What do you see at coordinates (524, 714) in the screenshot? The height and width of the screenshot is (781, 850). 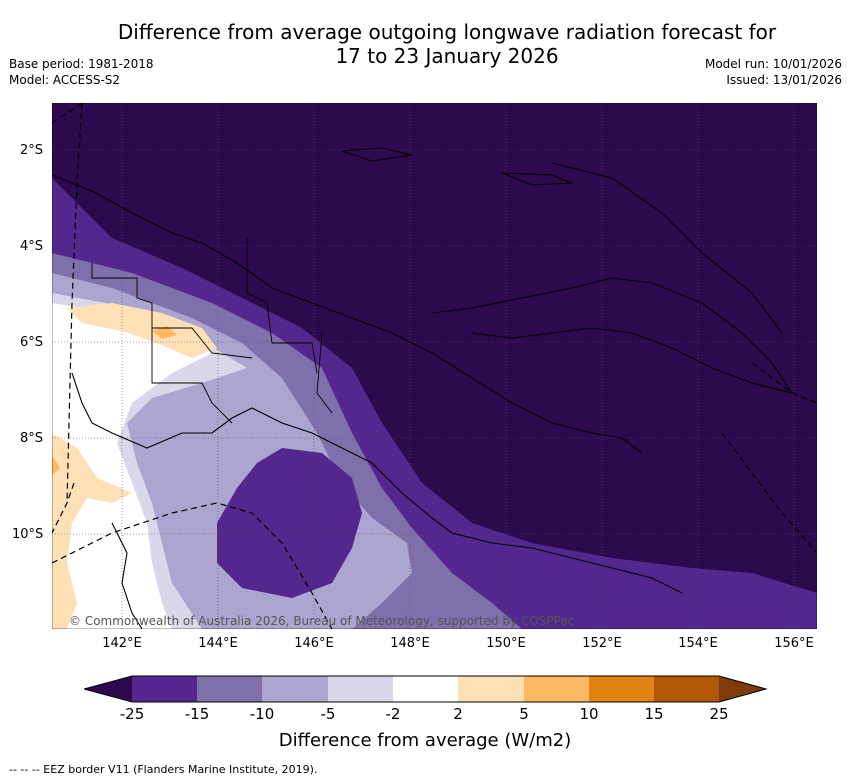 I see `cbar-tick-6: 5` at bounding box center [524, 714].